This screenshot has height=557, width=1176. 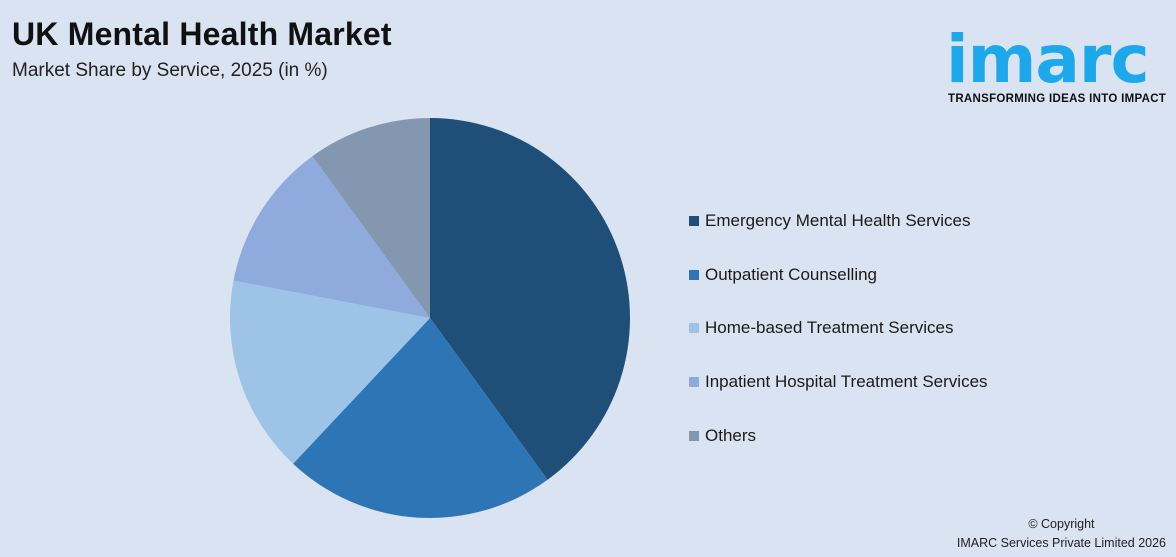 I want to click on legend-label: Emergency Mental Health Services, so click(x=838, y=220).